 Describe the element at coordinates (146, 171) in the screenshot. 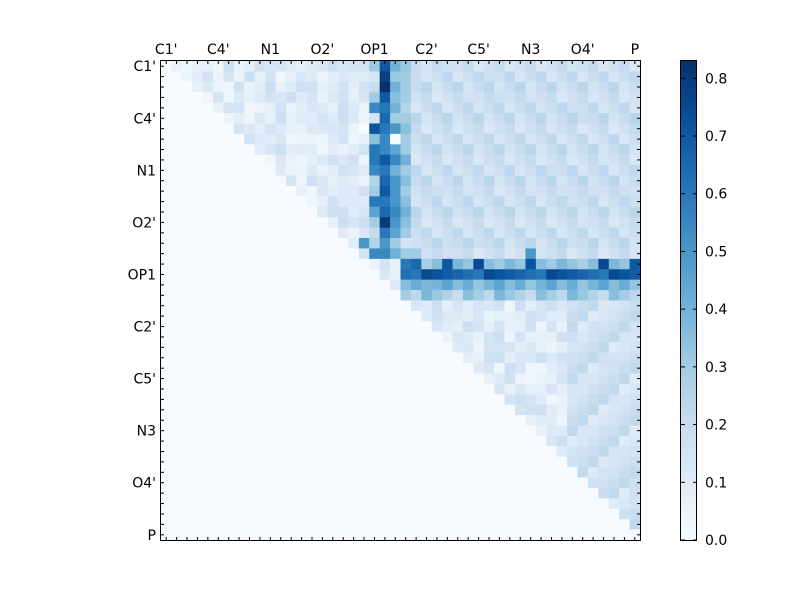

I see `y-tick-label: N1` at that location.